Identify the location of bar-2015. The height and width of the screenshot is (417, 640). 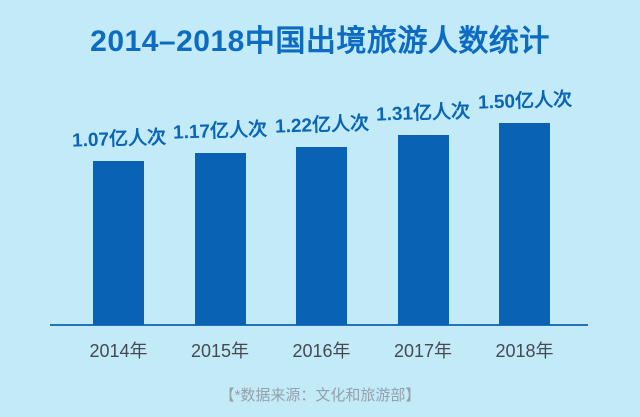
(220, 239).